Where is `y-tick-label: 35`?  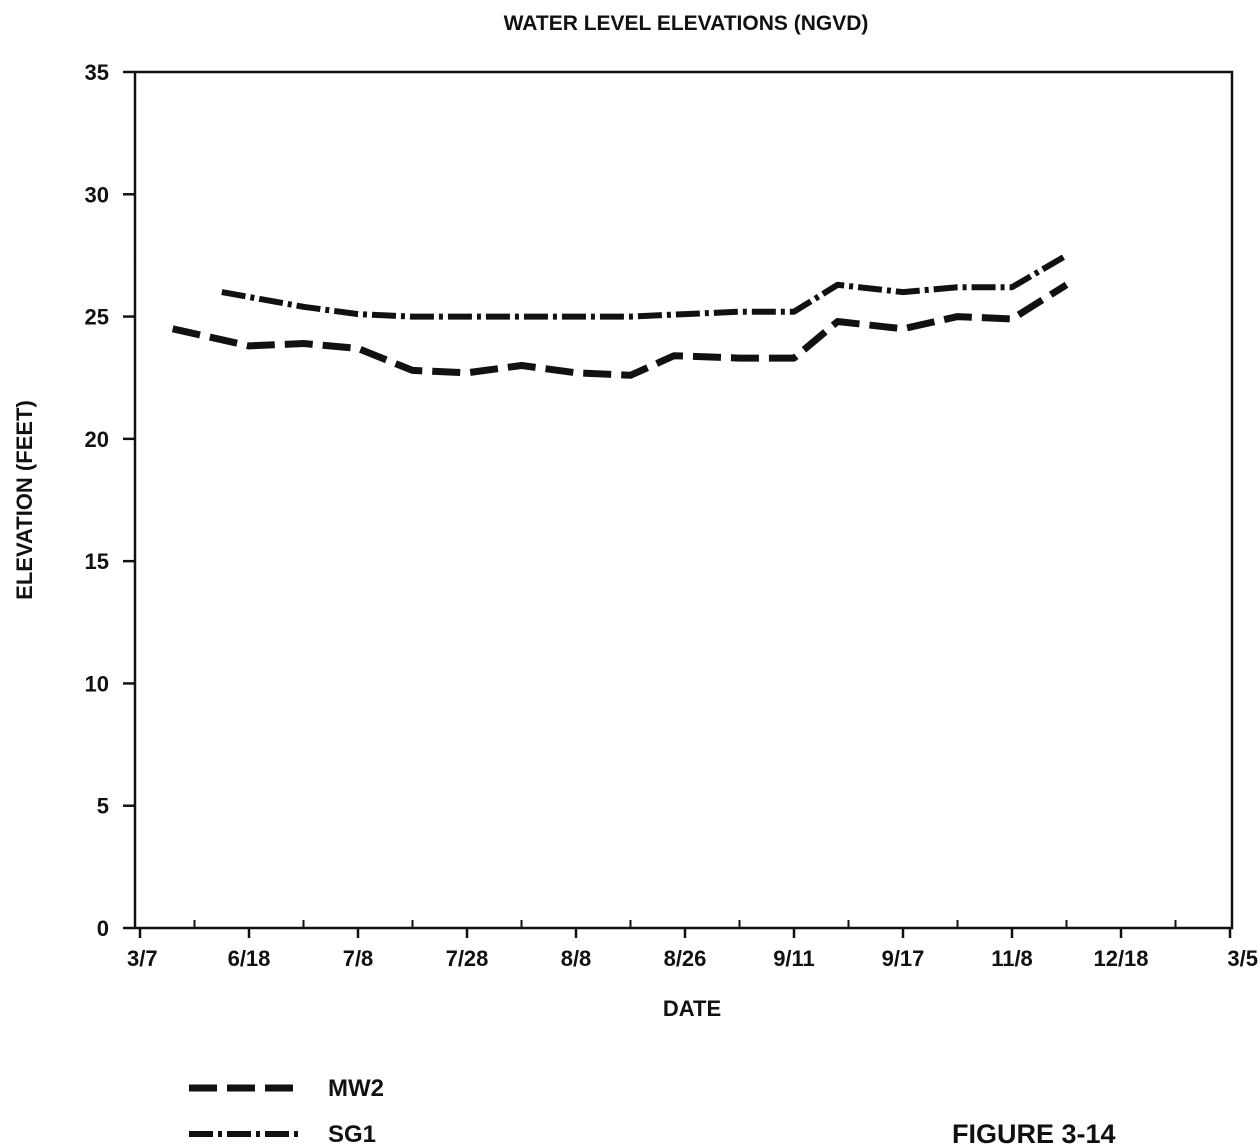
y-tick-label: 35 is located at coordinates (97, 72).